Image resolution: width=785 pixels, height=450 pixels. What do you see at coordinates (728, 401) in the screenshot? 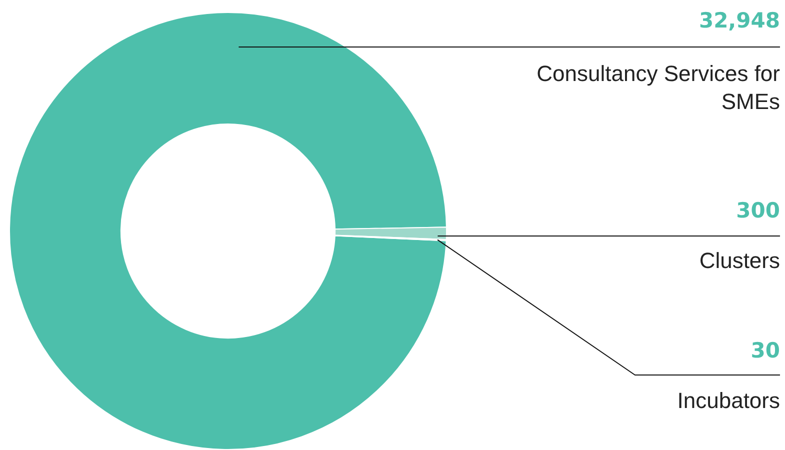
I see `slice-label: Incubators` at bounding box center [728, 401].